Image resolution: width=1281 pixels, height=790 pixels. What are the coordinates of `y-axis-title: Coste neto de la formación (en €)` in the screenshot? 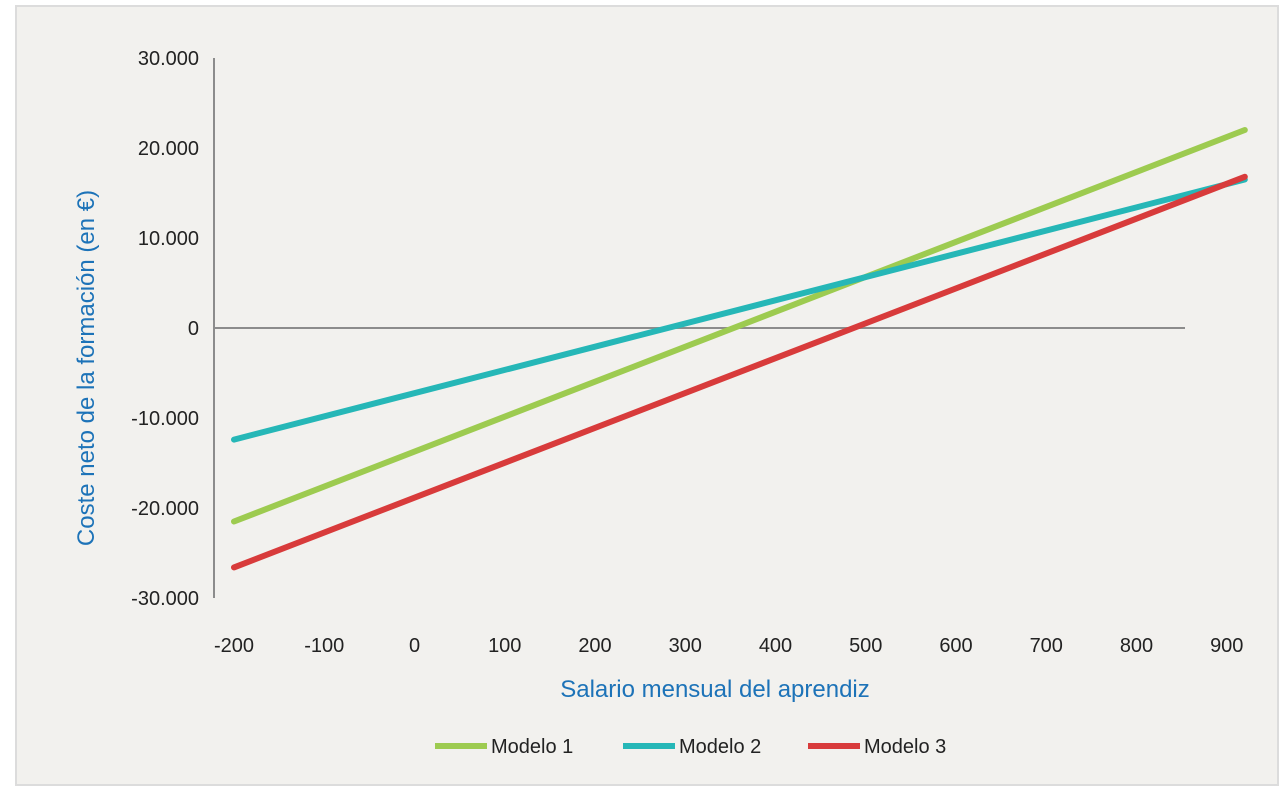 It's located at (86, 368).